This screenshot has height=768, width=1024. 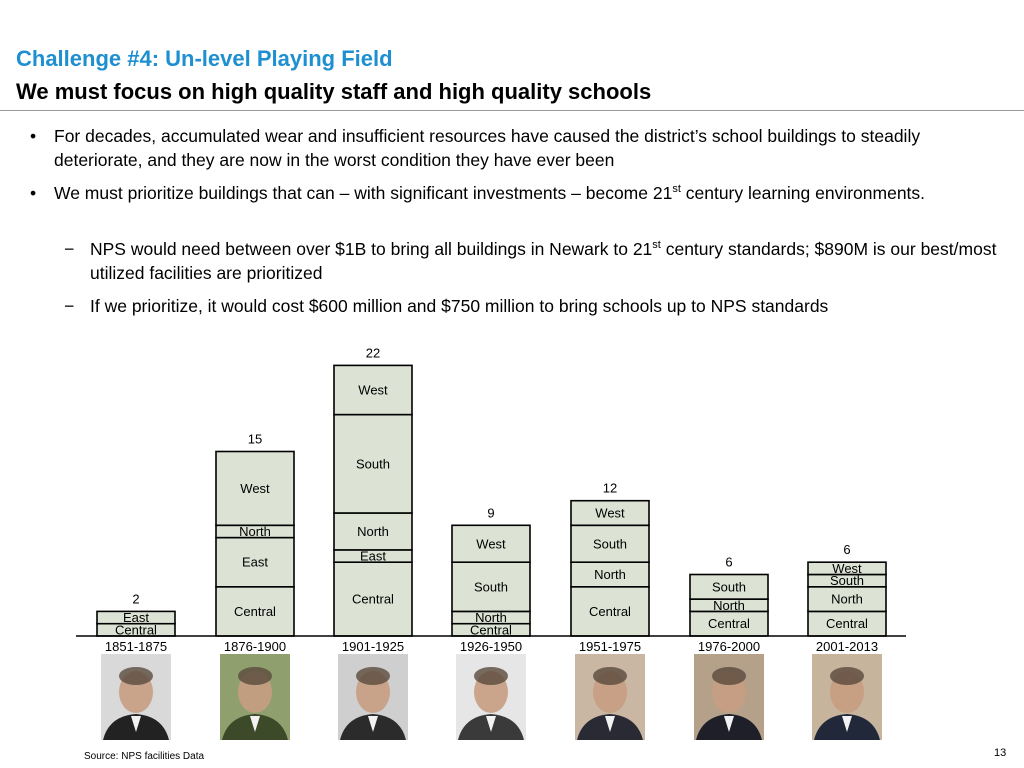 I want to click on x-tick-label: 1876-1900, so click(x=255, y=646).